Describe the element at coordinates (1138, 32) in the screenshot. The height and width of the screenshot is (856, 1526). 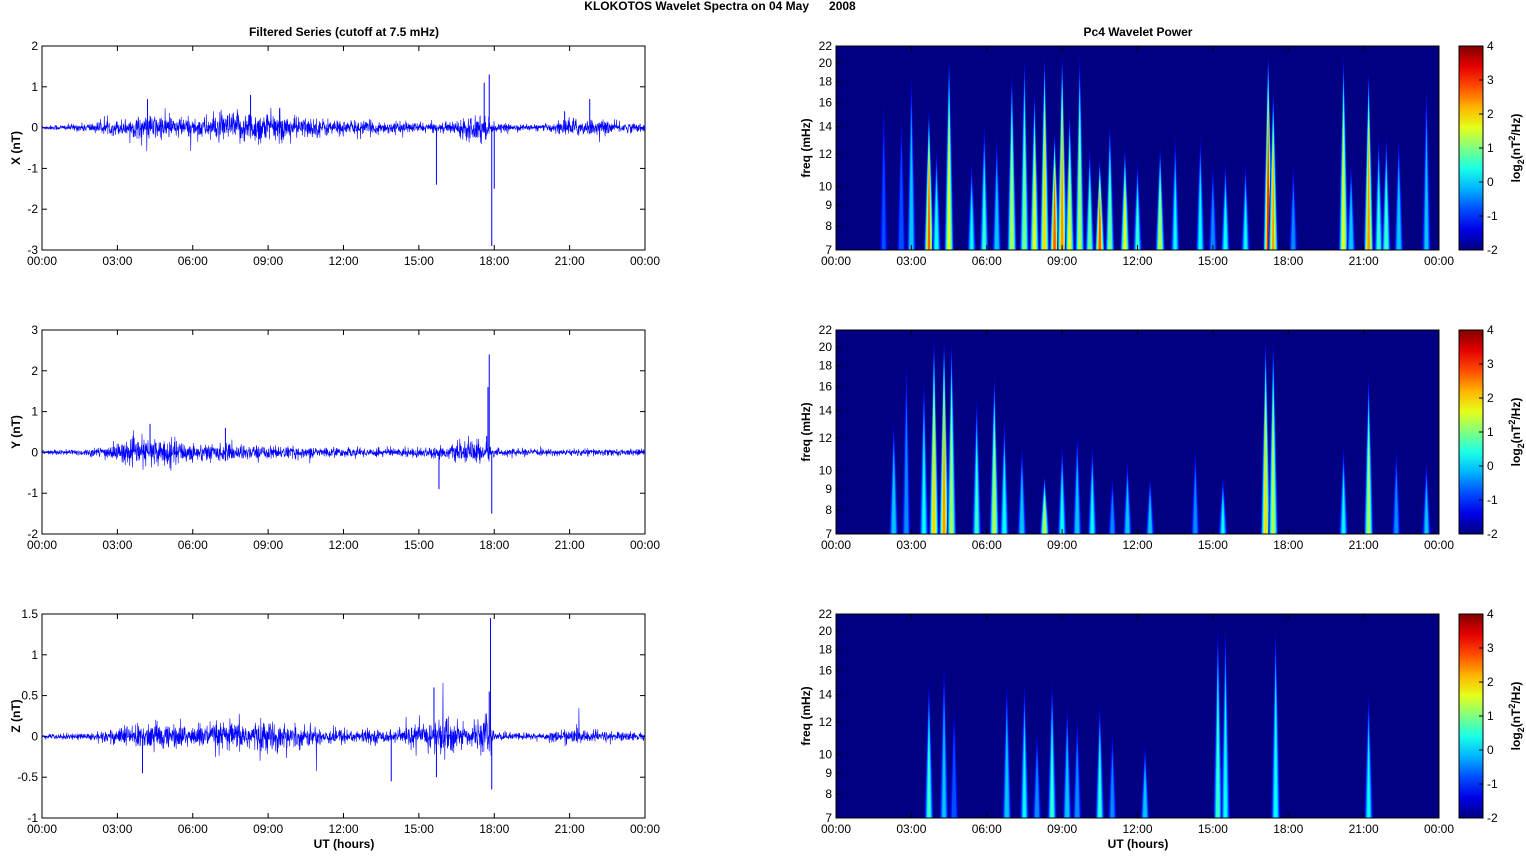
I see `right-column-title: Pc4 Wavelet Power` at that location.